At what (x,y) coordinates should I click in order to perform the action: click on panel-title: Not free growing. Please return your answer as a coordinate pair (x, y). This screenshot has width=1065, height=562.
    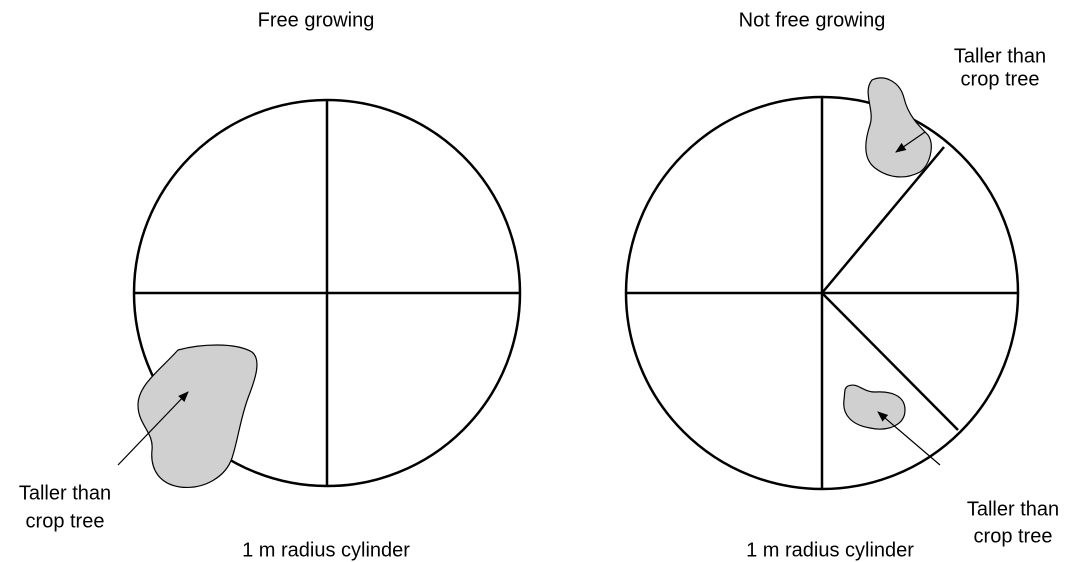
    Looking at the image, I should click on (812, 20).